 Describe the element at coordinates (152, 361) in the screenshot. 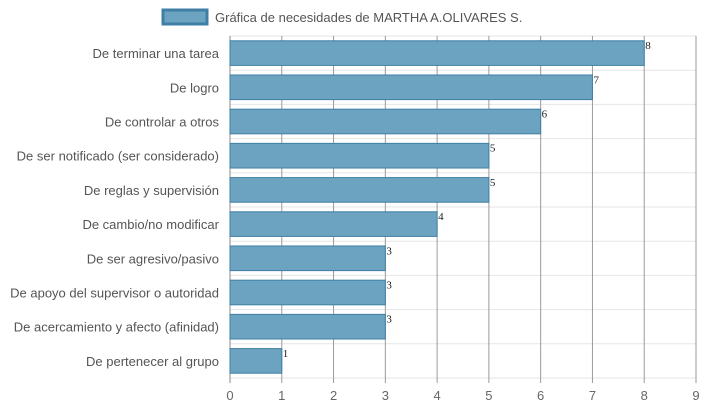

I see `category-label: De pertenecer al grupo` at that location.